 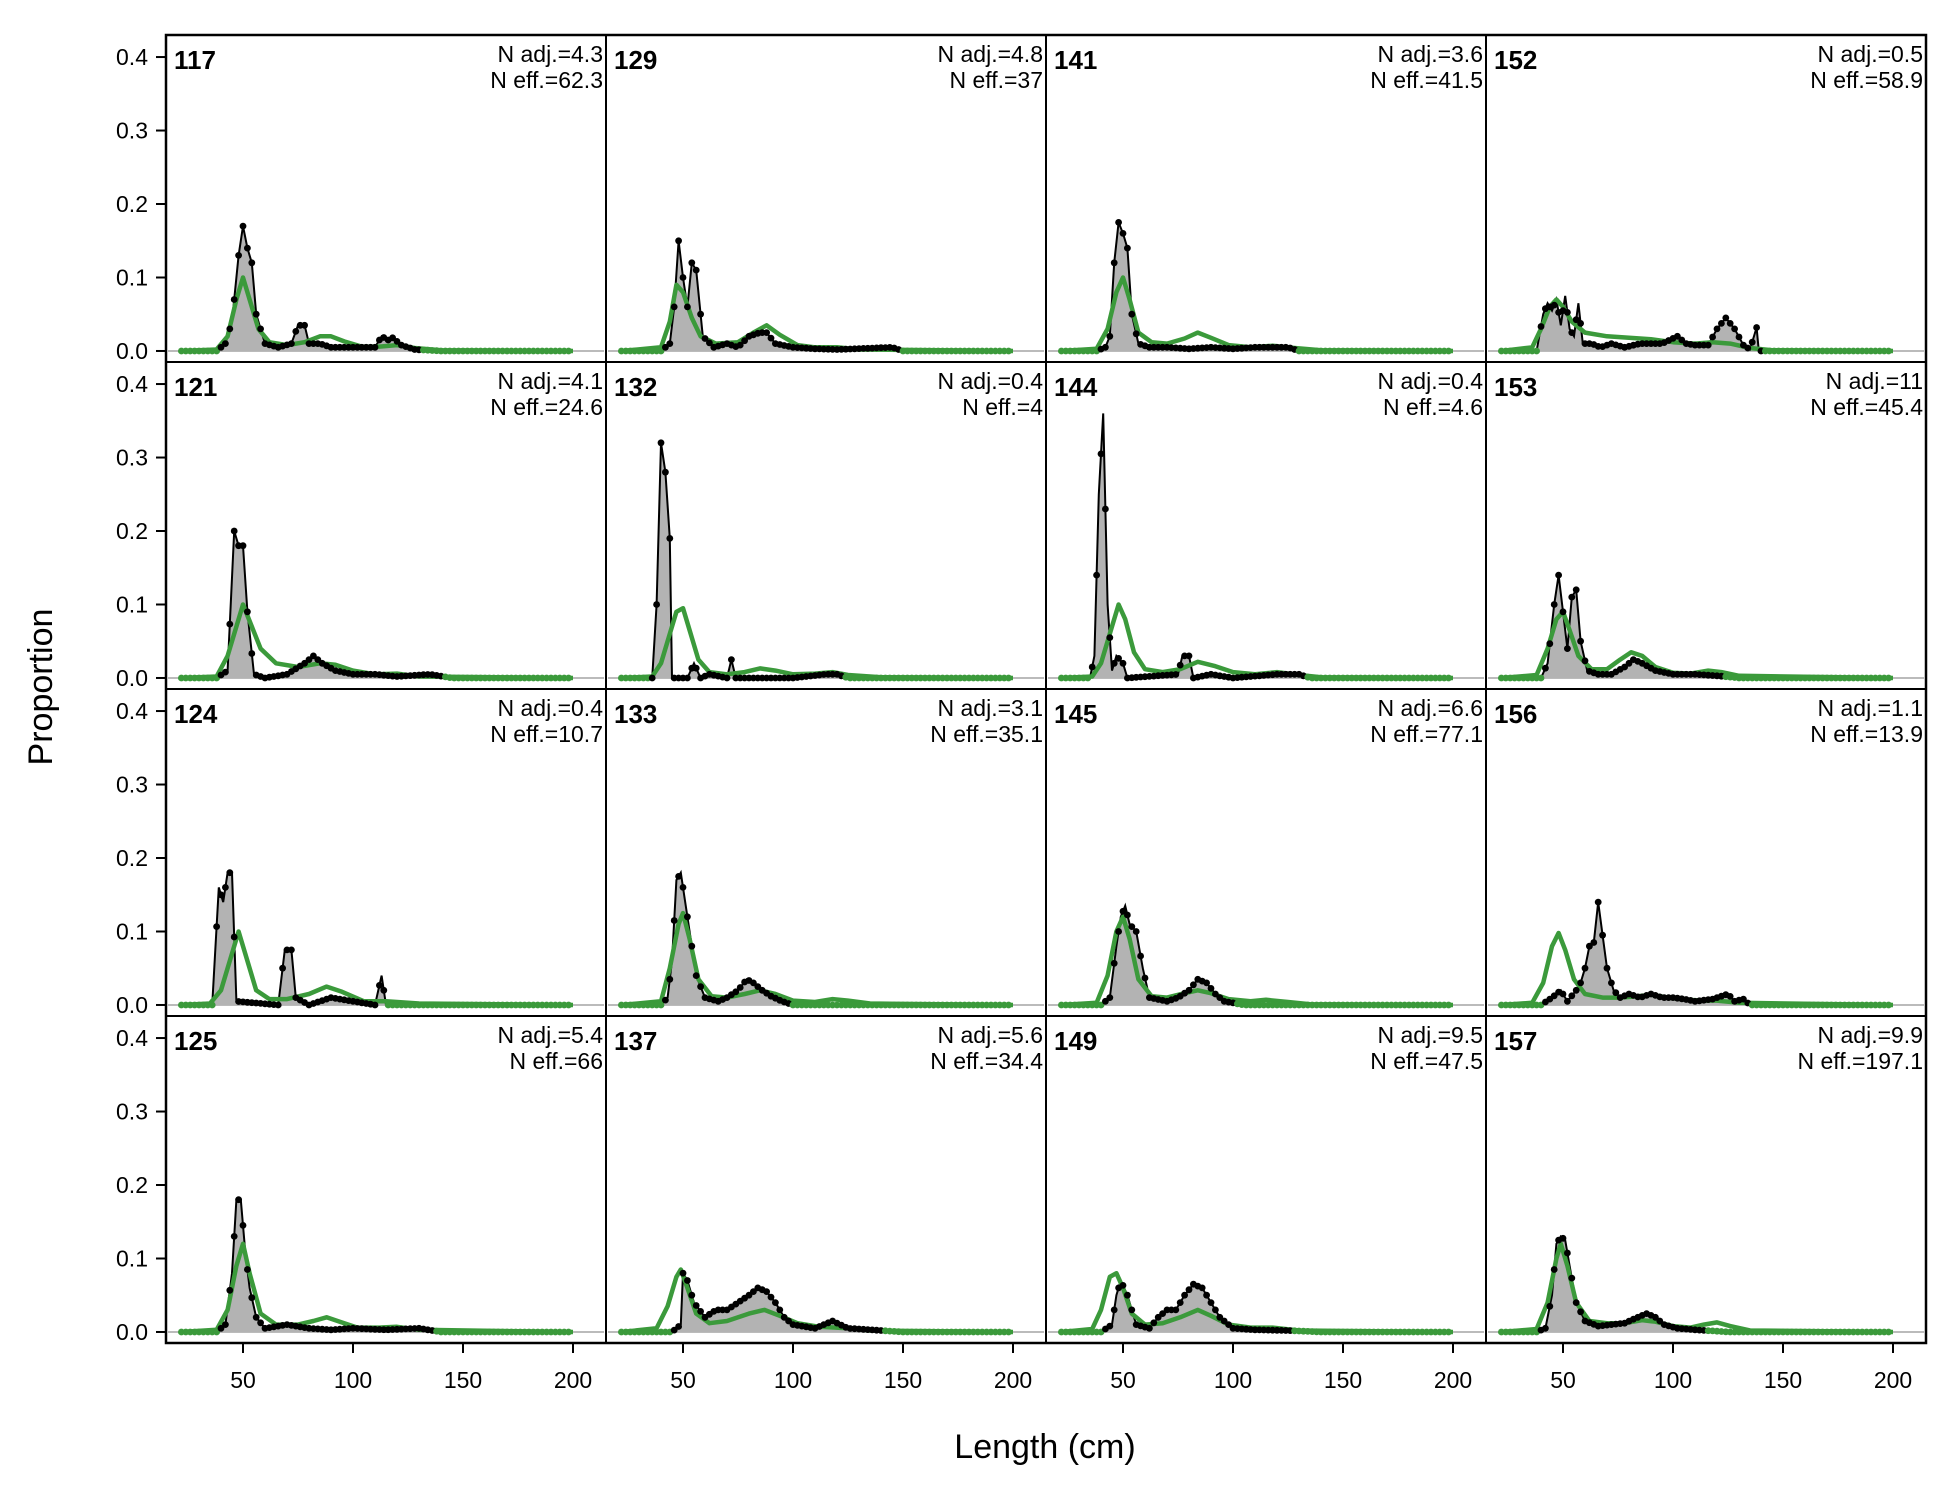 I want to click on panel-label: 157, so click(x=1515, y=1041).